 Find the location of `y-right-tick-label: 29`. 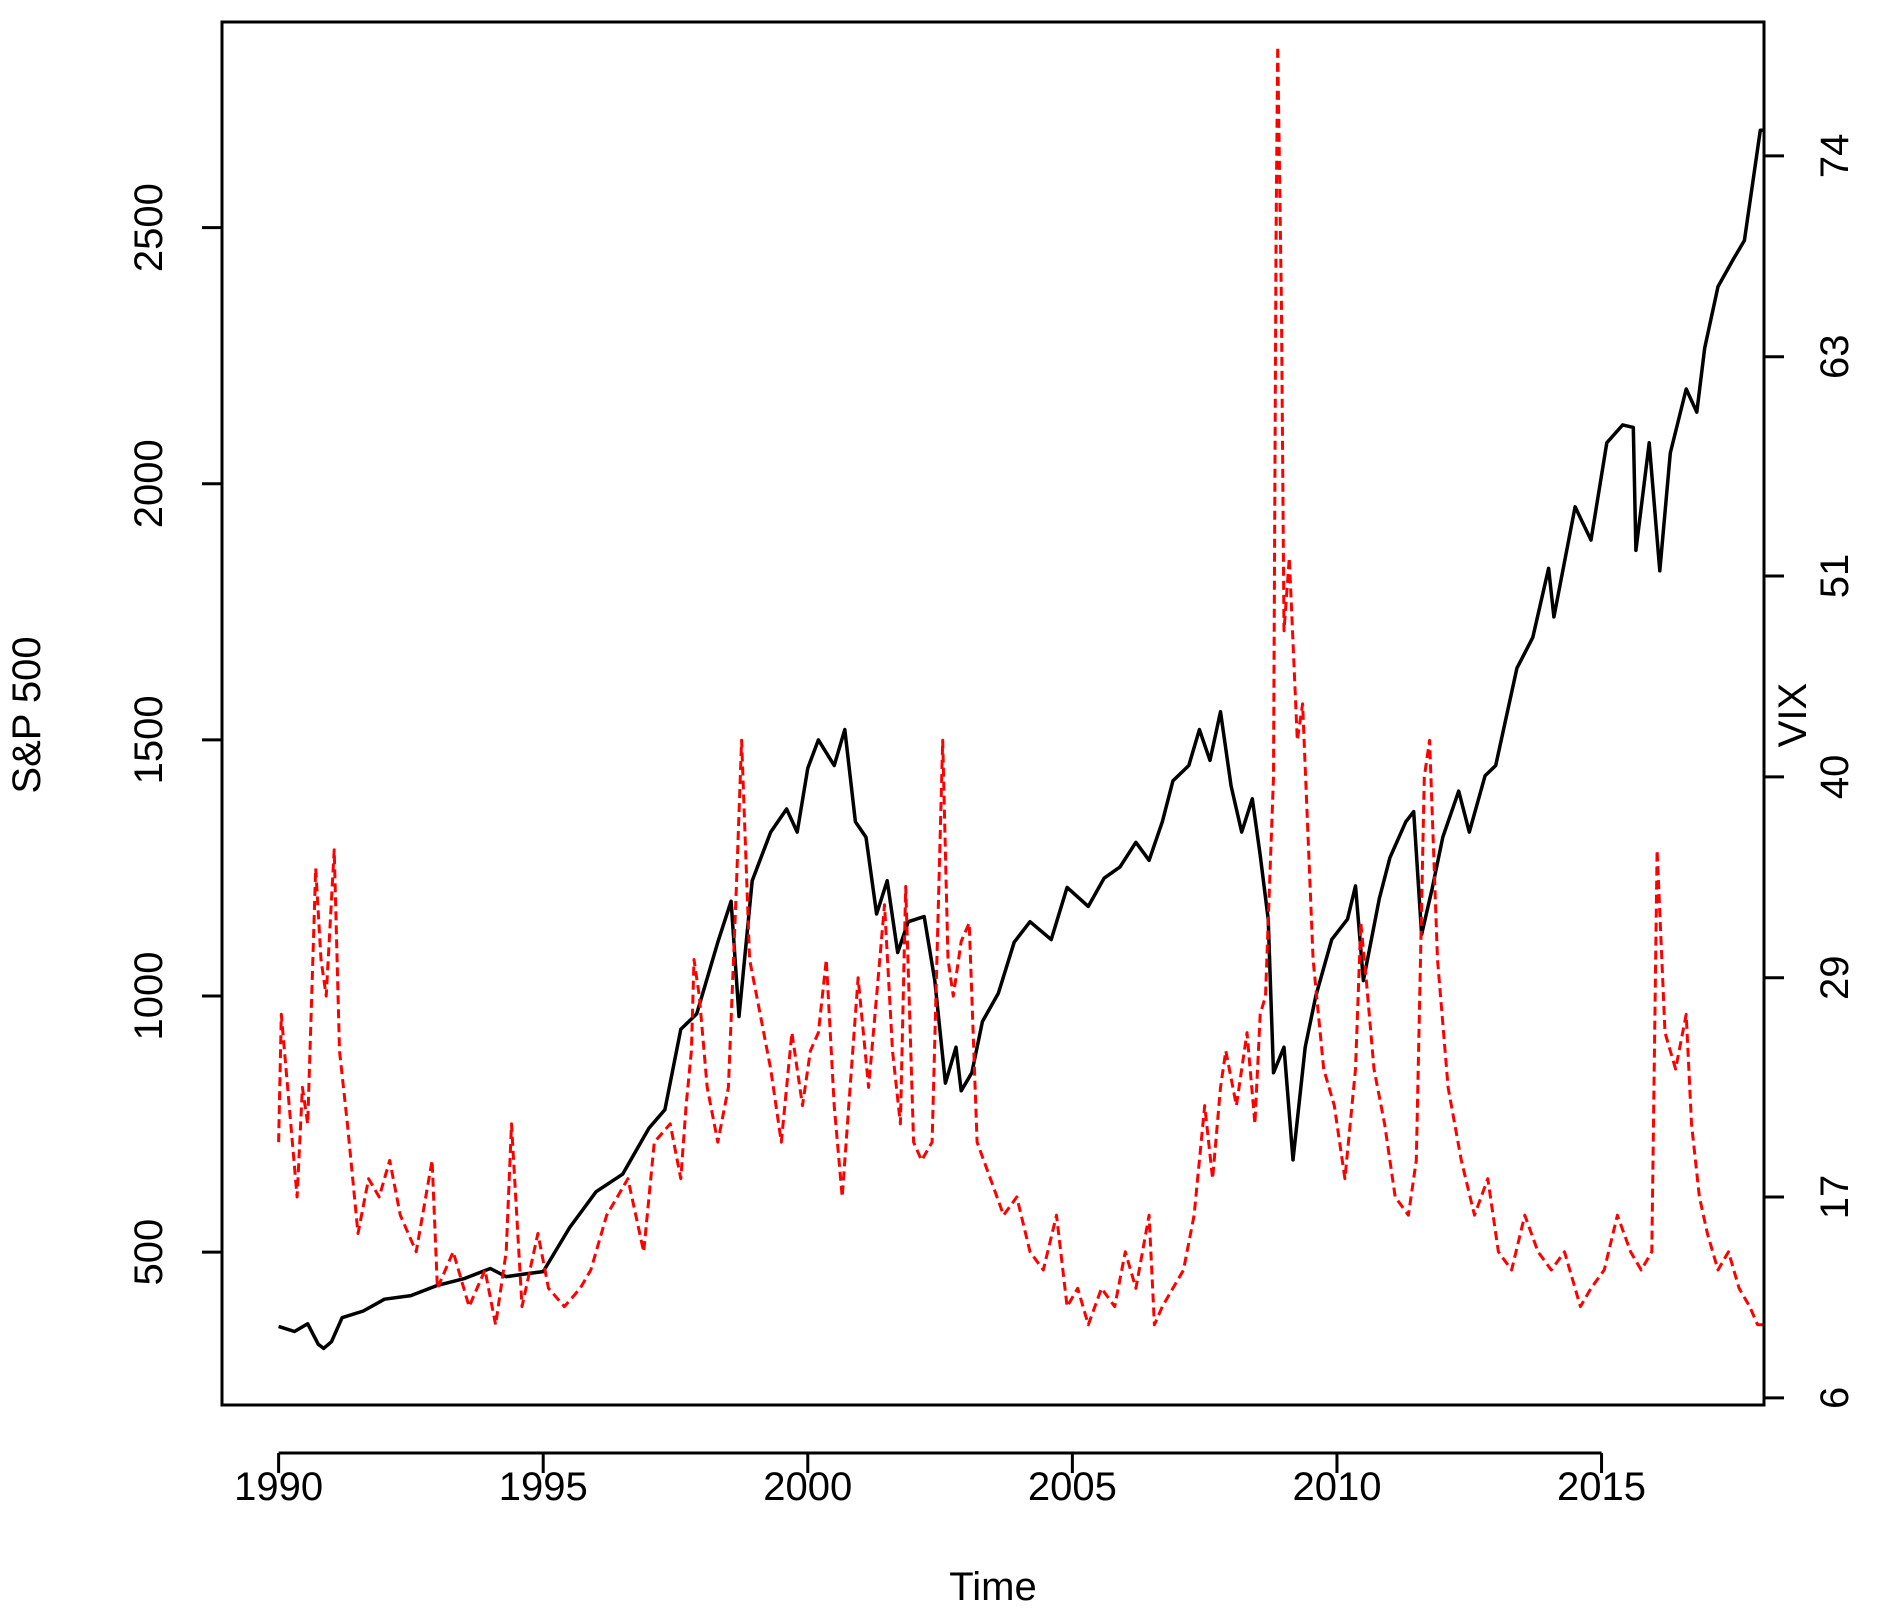

y-right-tick-label: 29 is located at coordinates (1835, 978).